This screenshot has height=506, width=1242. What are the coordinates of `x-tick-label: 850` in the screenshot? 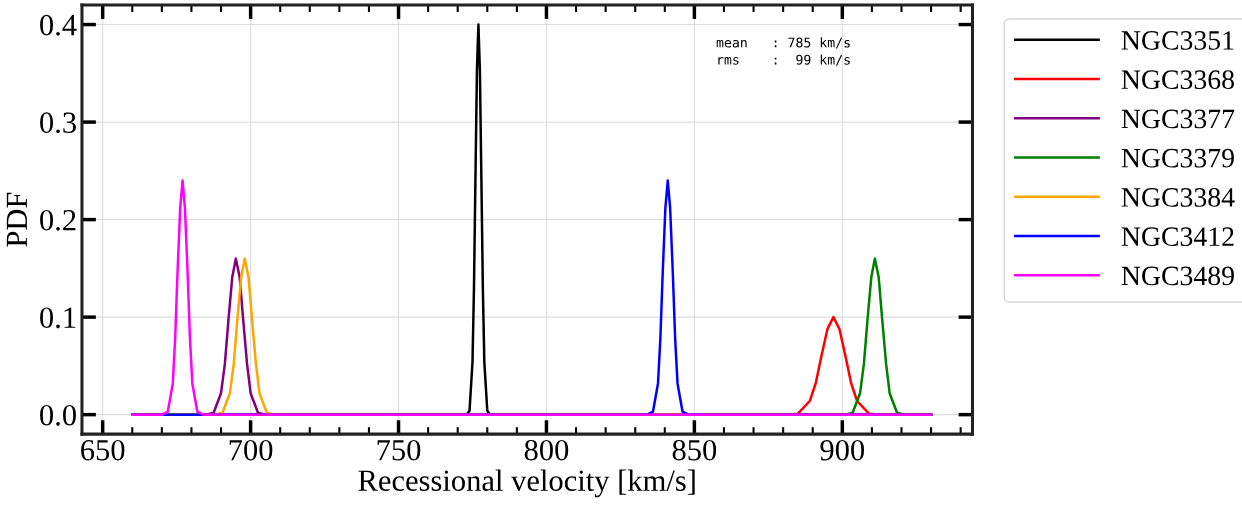 It's located at (694, 450).